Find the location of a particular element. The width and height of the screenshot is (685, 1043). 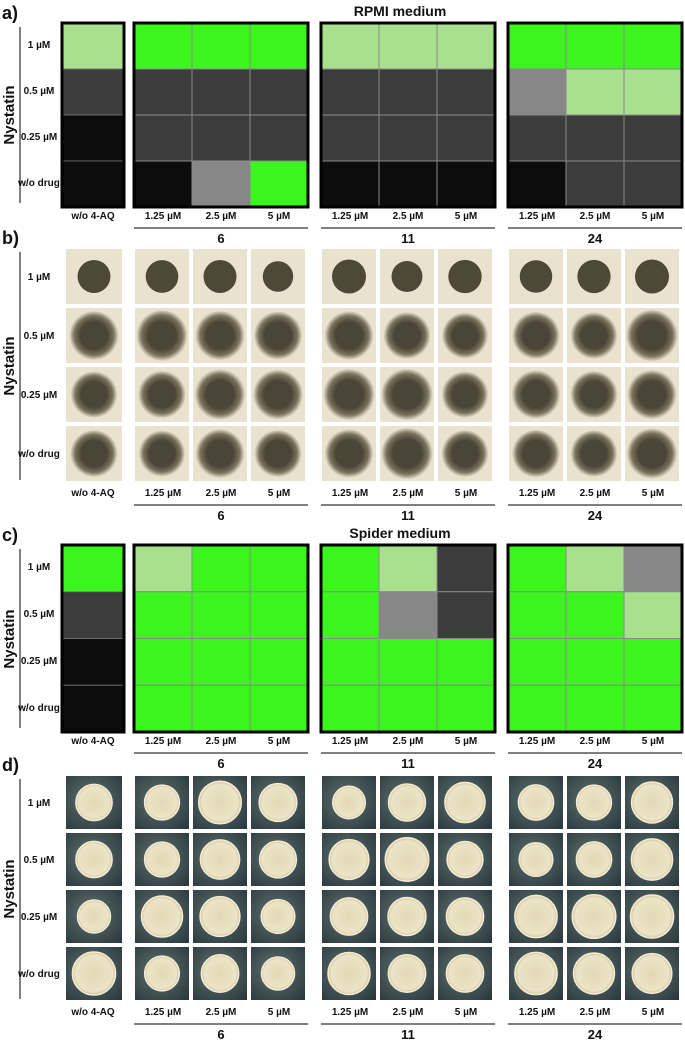

row-label: 0.5 µM is located at coordinates (39, 91).